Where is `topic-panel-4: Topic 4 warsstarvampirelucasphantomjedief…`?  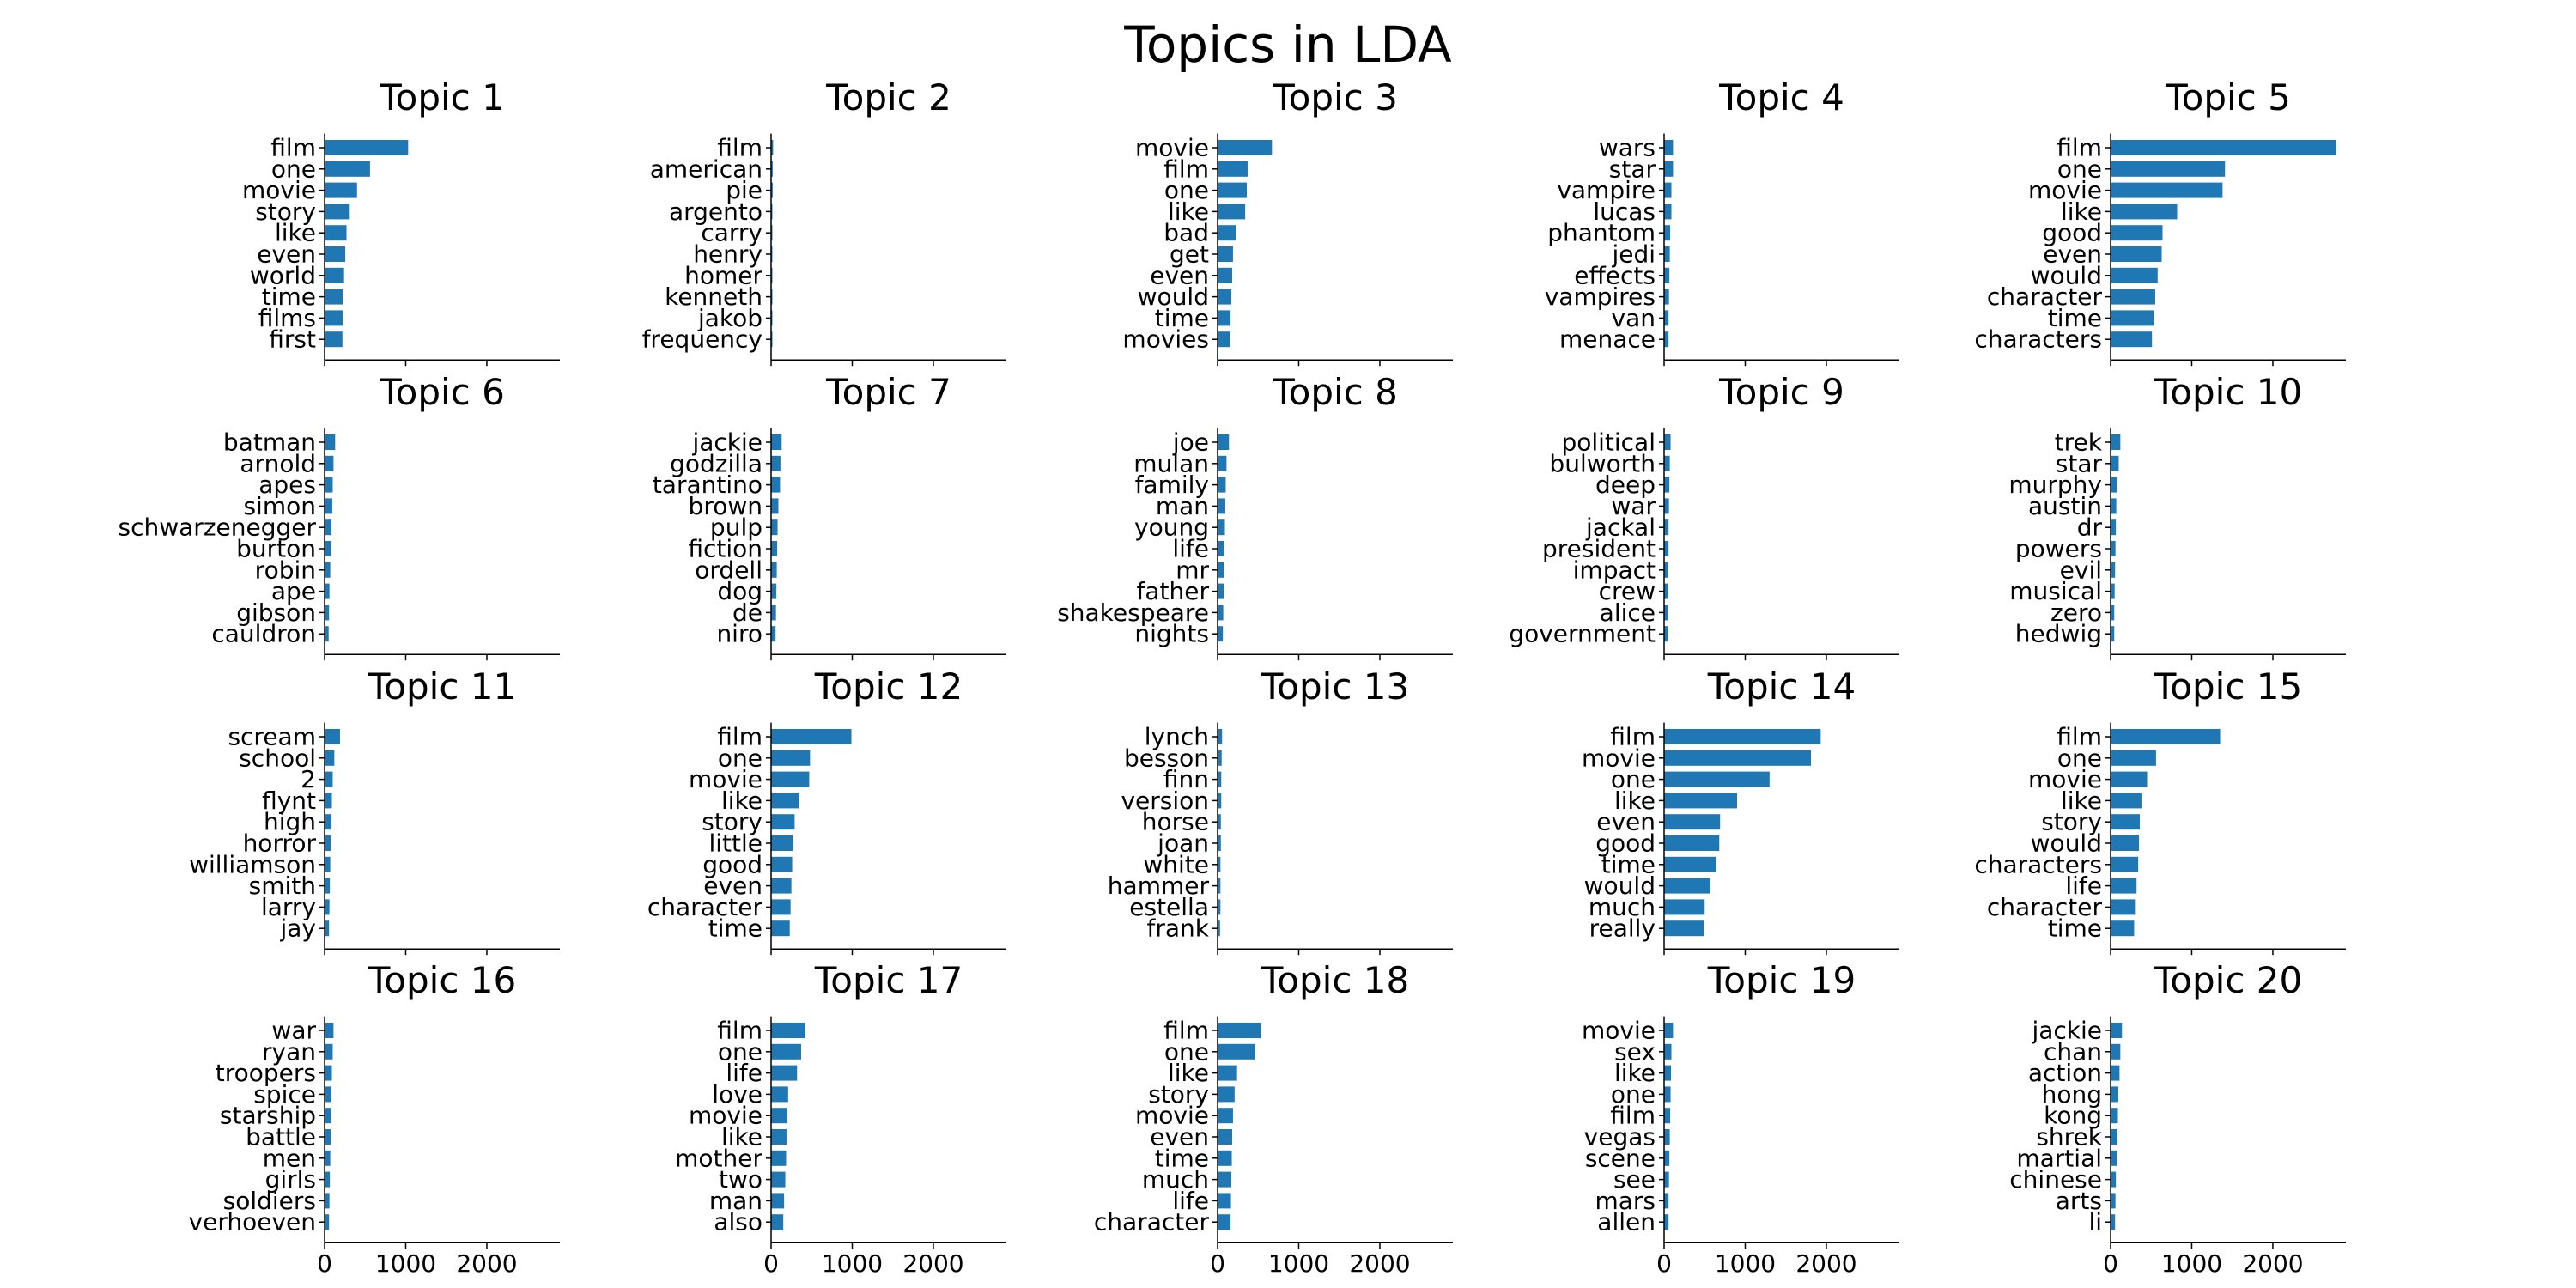
topic-panel-4: Topic 4 warsstarvampirelucasphantomjedief… is located at coordinates (1722, 221).